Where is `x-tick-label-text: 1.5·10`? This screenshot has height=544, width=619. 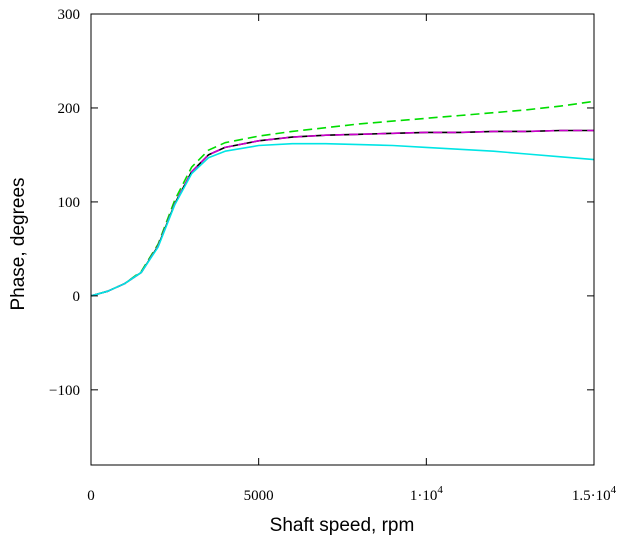
x-tick-label-text: 1.5·10 is located at coordinates (591, 496).